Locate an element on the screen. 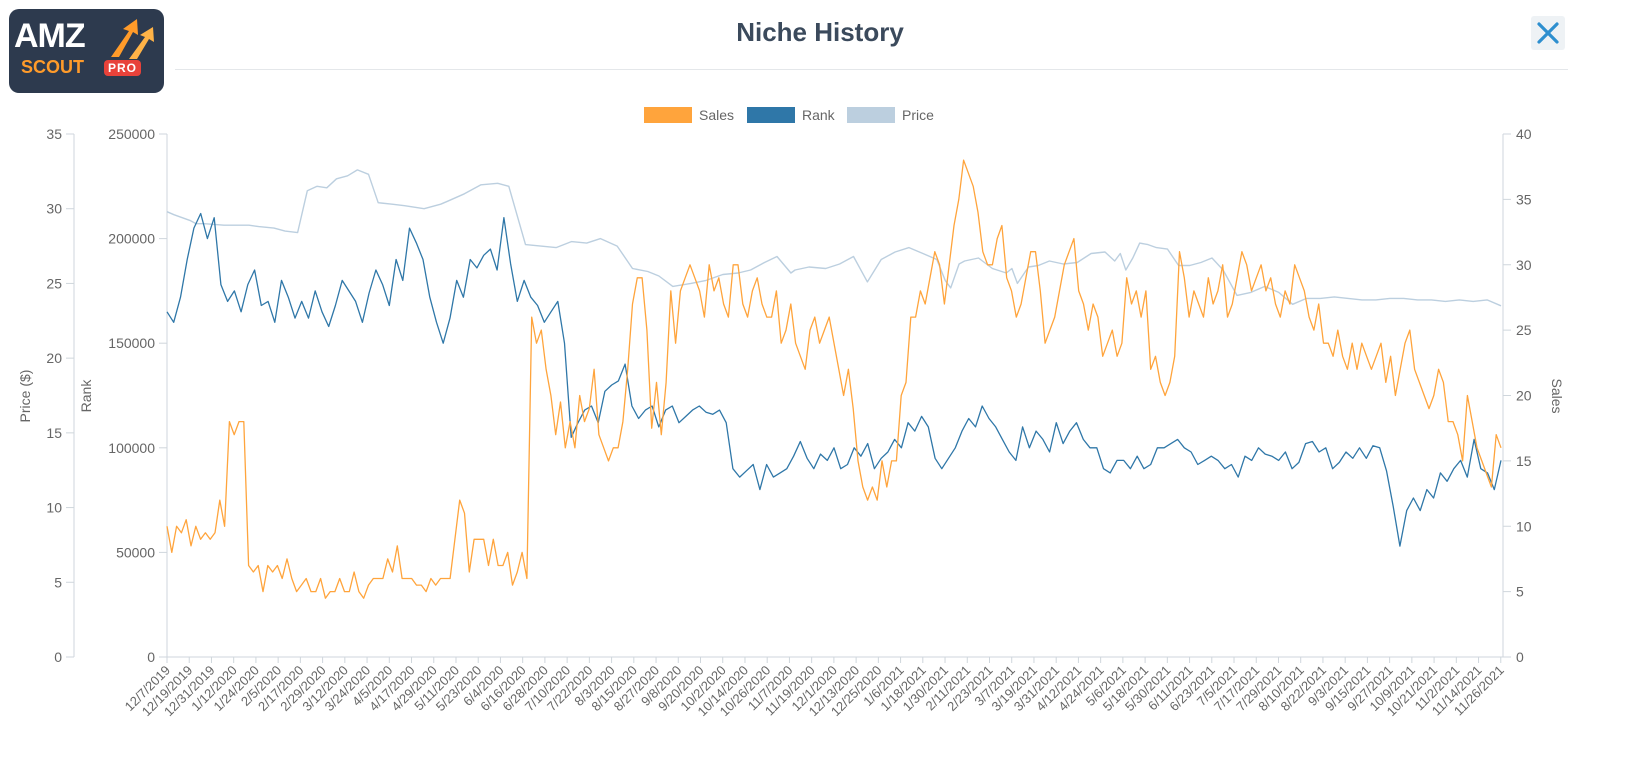  price-tick-label: 5 is located at coordinates (58, 582).